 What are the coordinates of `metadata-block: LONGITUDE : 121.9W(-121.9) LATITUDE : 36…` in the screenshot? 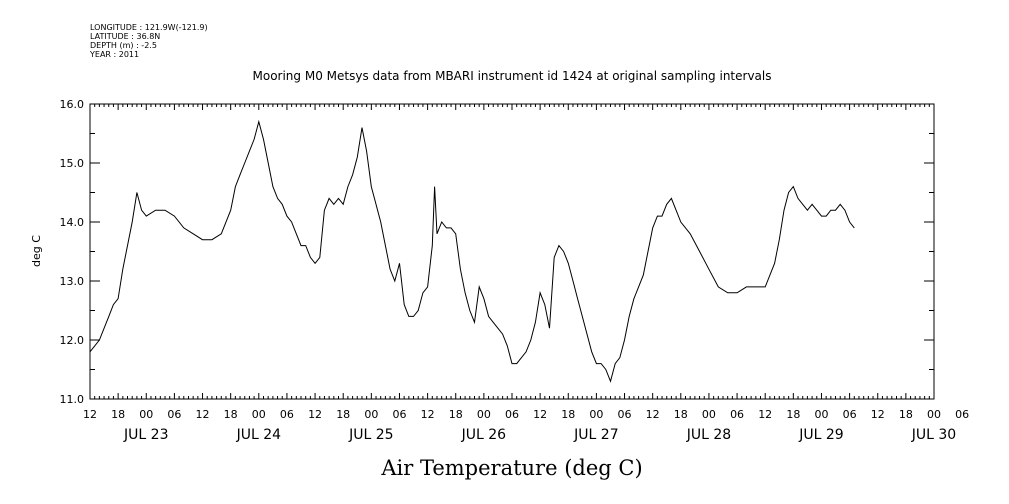 It's located at (148, 41).